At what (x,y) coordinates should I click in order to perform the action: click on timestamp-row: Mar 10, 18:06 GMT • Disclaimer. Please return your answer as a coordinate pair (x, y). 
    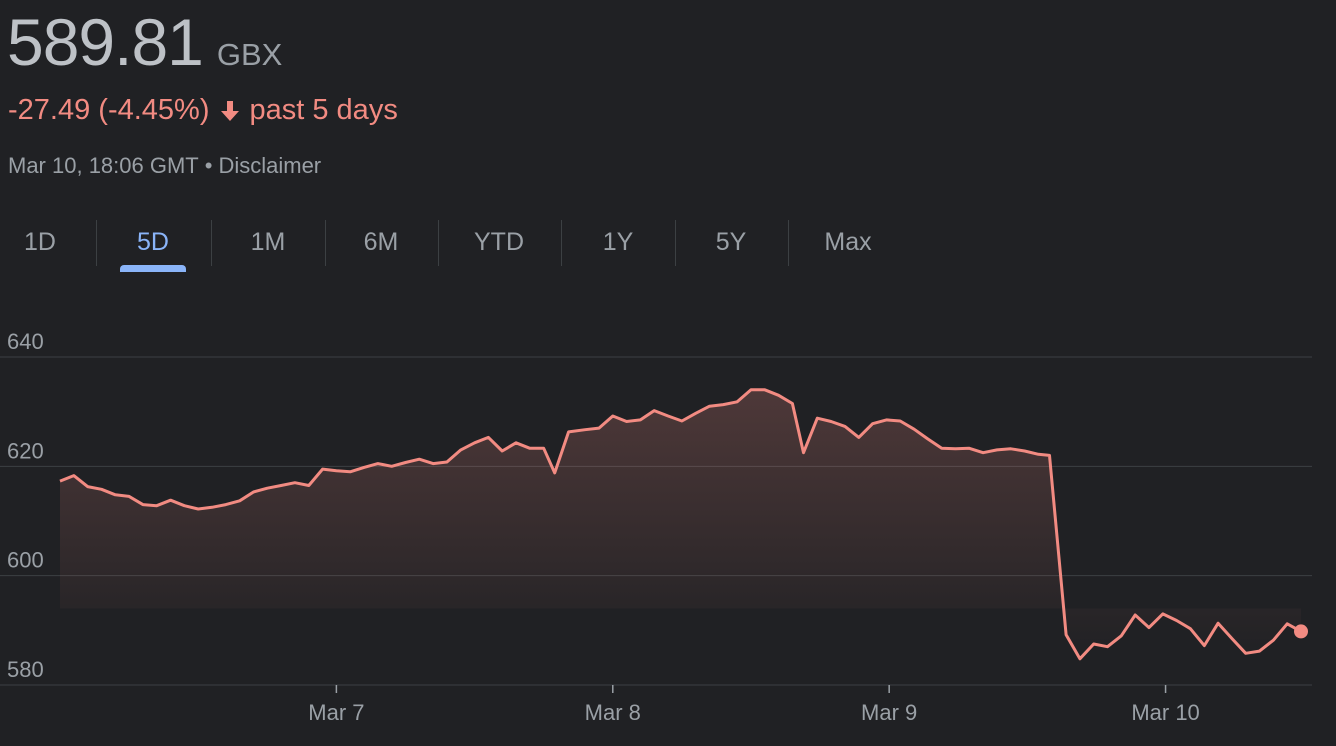
    Looking at the image, I should click on (164, 166).